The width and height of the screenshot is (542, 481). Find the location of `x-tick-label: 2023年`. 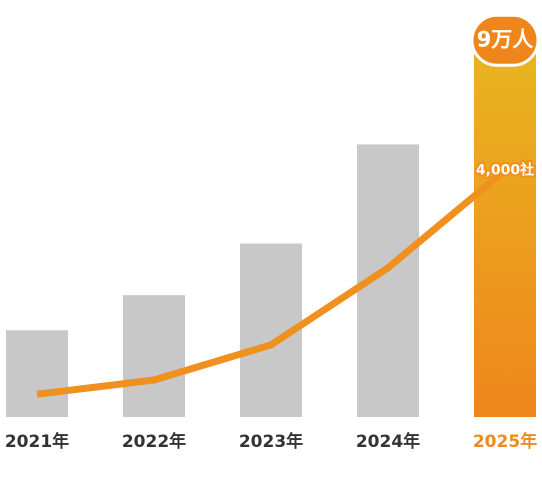

x-tick-label: 2023年 is located at coordinates (271, 441).